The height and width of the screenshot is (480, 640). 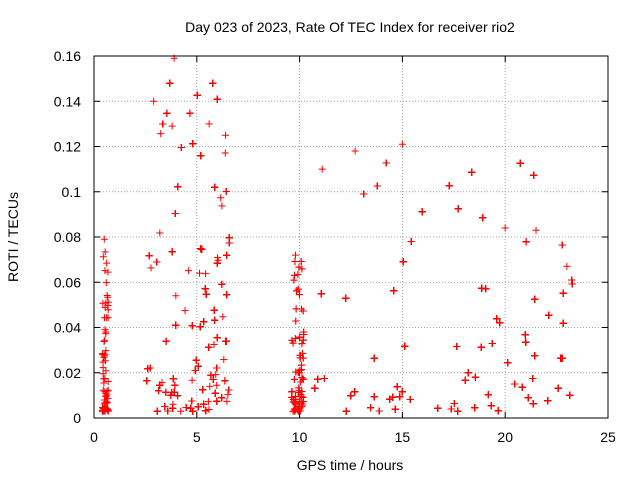 What do you see at coordinates (67, 101) in the screenshot?
I see `y-tick-label: 0.14` at bounding box center [67, 101].